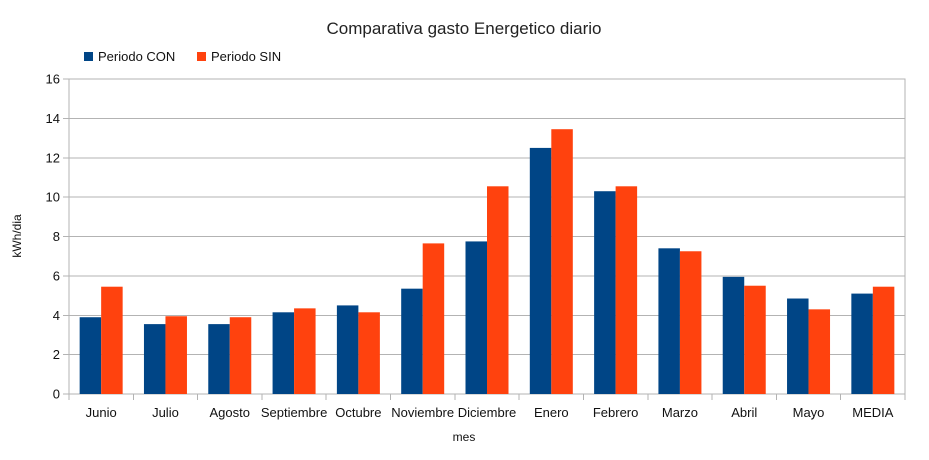 The height and width of the screenshot is (460, 929). I want to click on x-tick-label: MEDIA, so click(873, 412).